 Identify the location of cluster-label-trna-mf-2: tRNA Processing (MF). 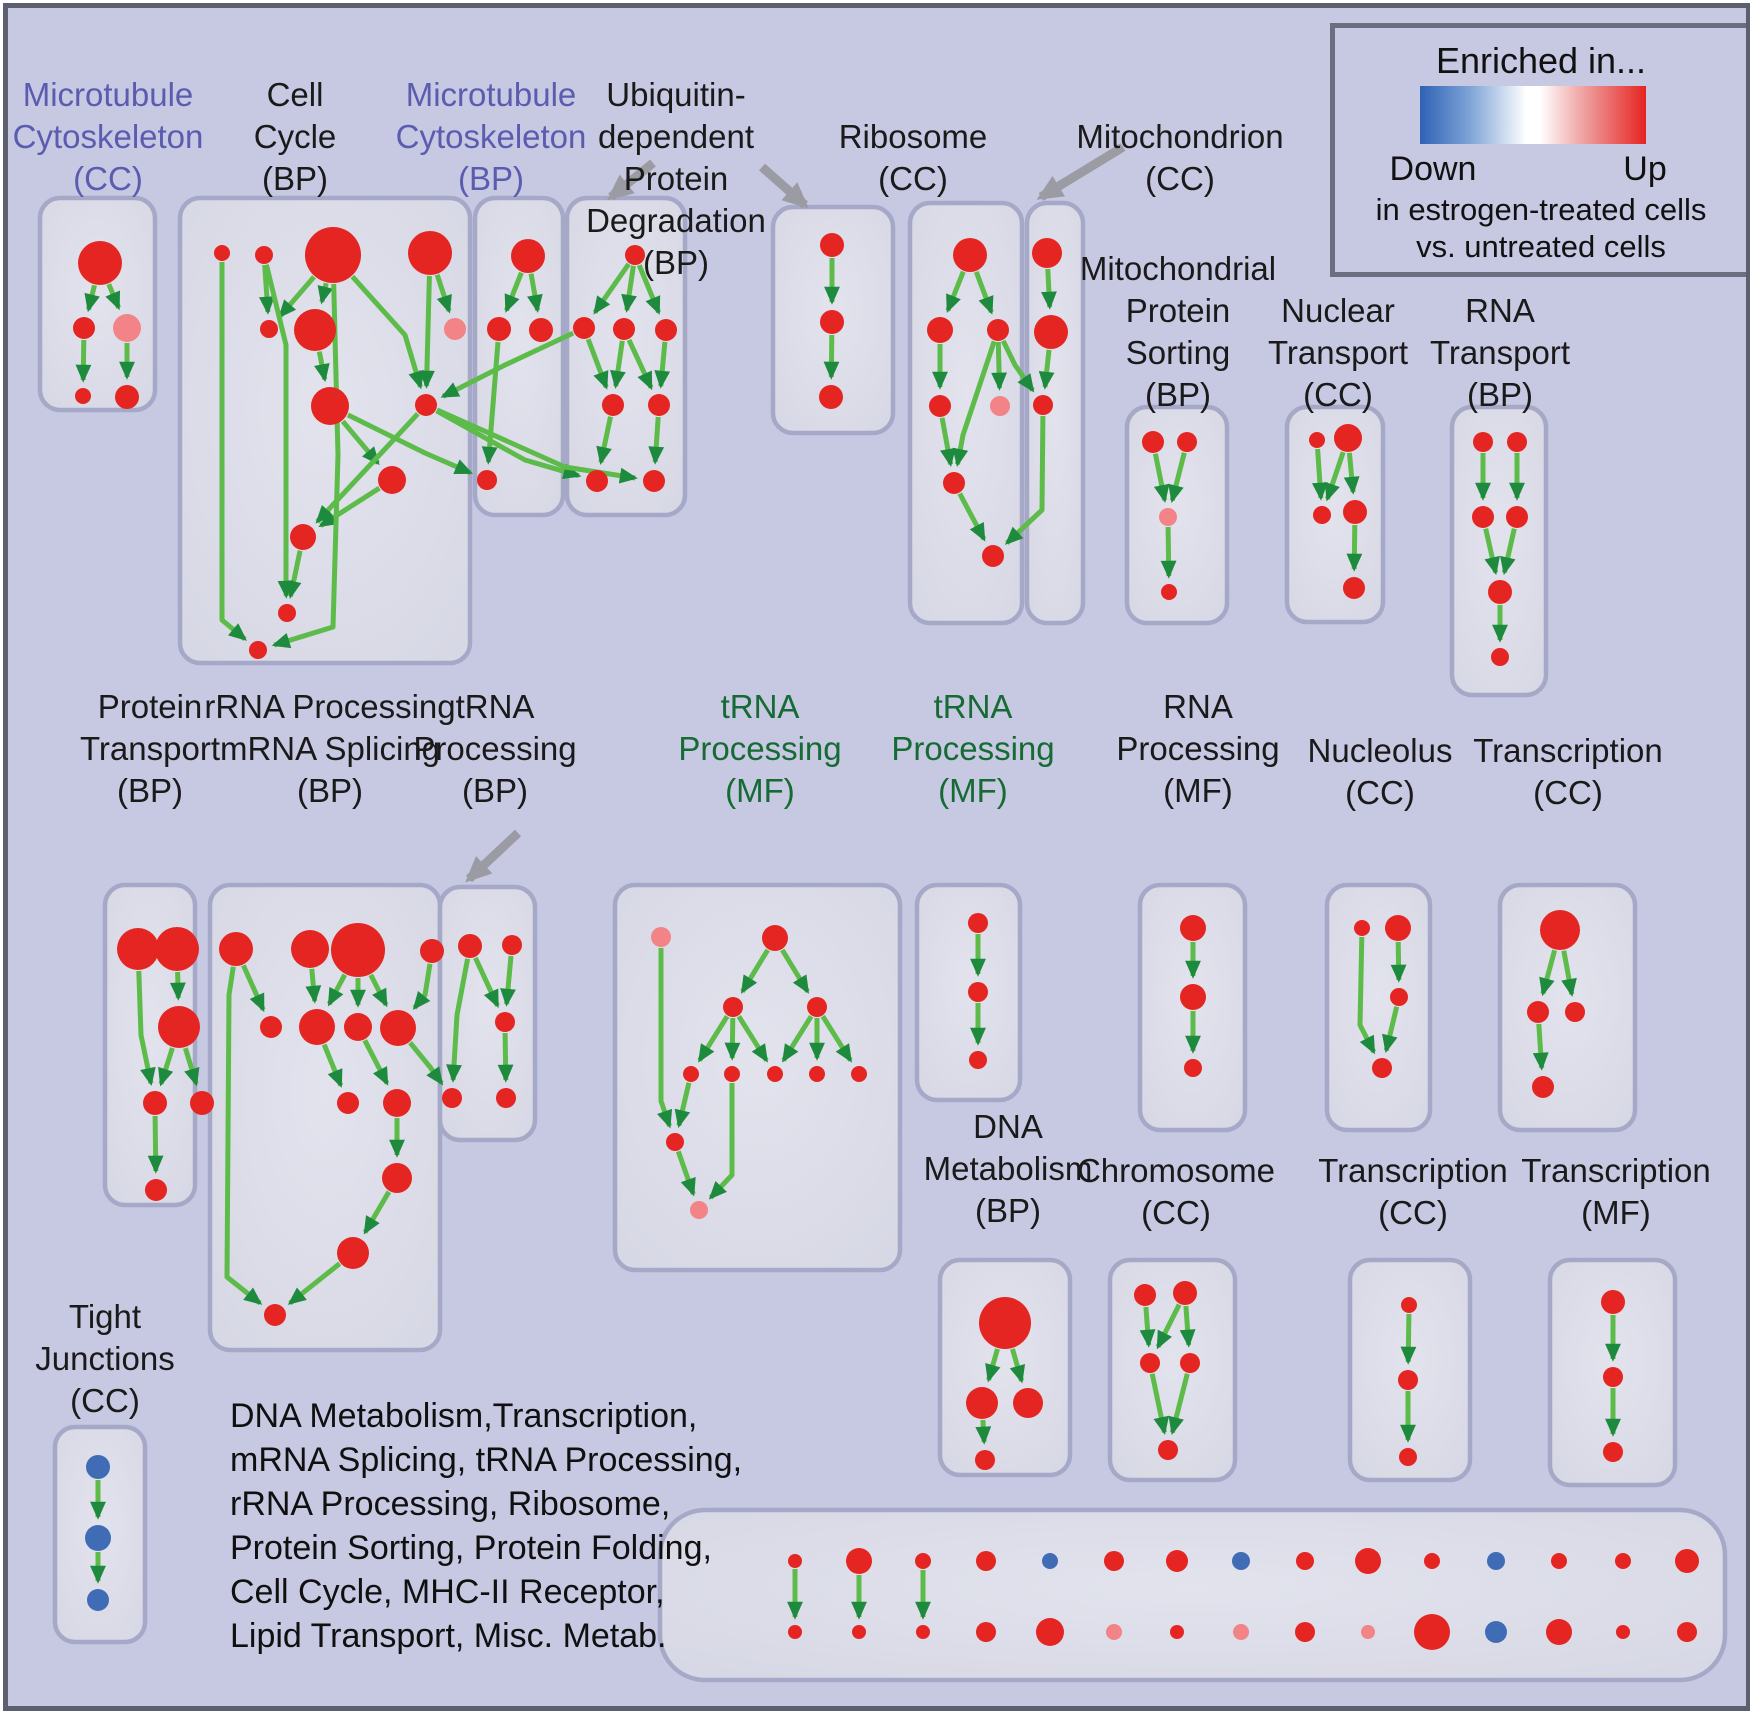
(973, 749).